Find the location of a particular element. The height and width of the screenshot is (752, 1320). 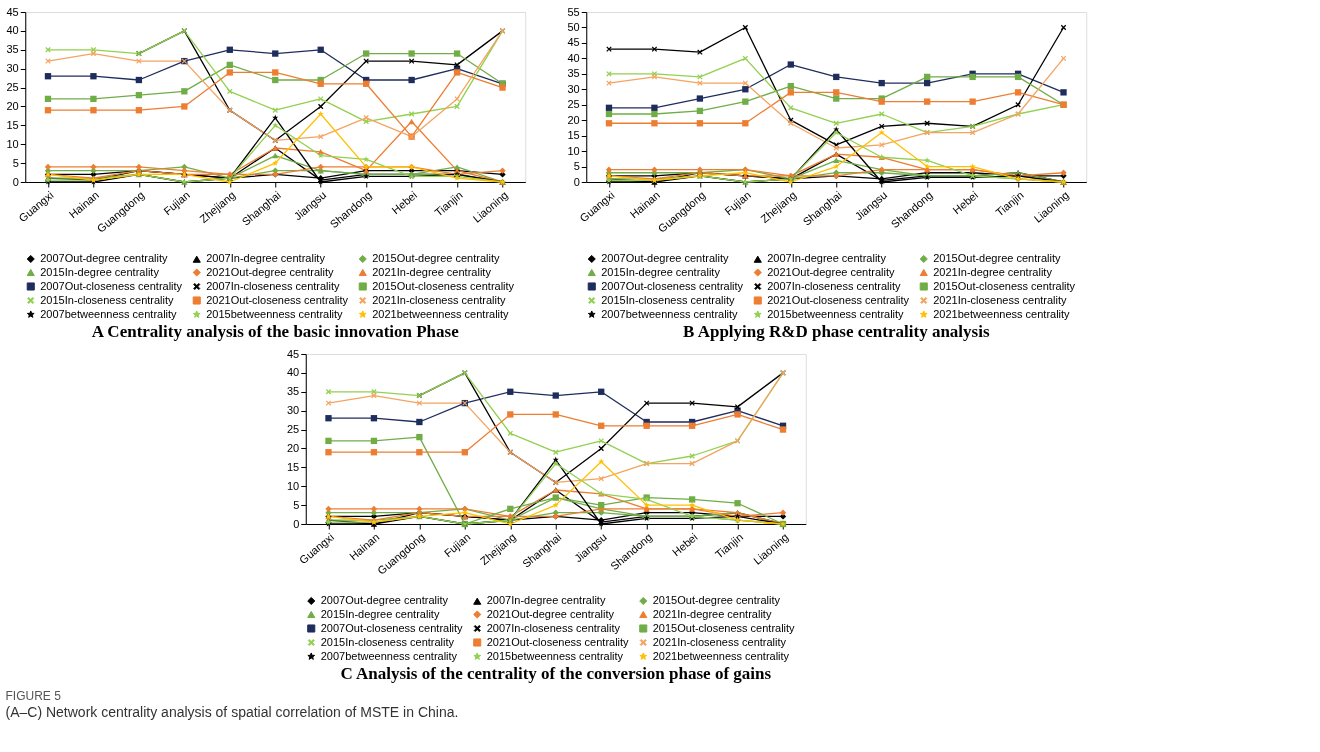

text: A Centrality analysis of the basic innovation Phase is located at coordinates (275, 331).